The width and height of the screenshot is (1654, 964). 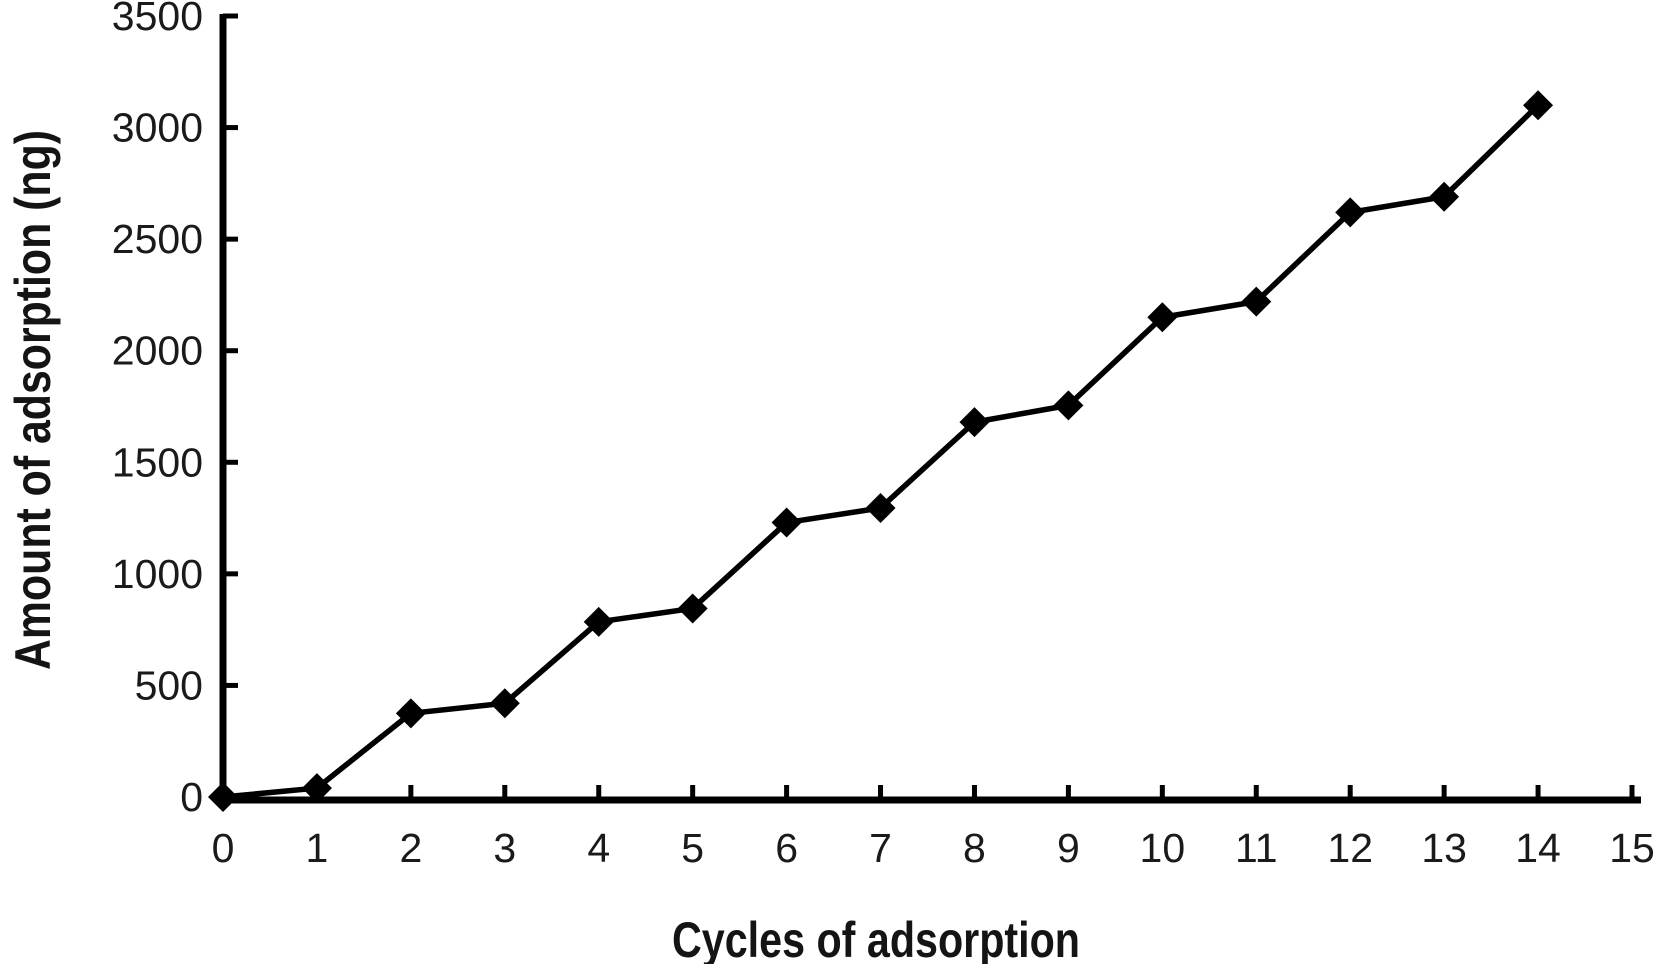 I want to click on x-tick-label: 7, so click(x=880, y=848).